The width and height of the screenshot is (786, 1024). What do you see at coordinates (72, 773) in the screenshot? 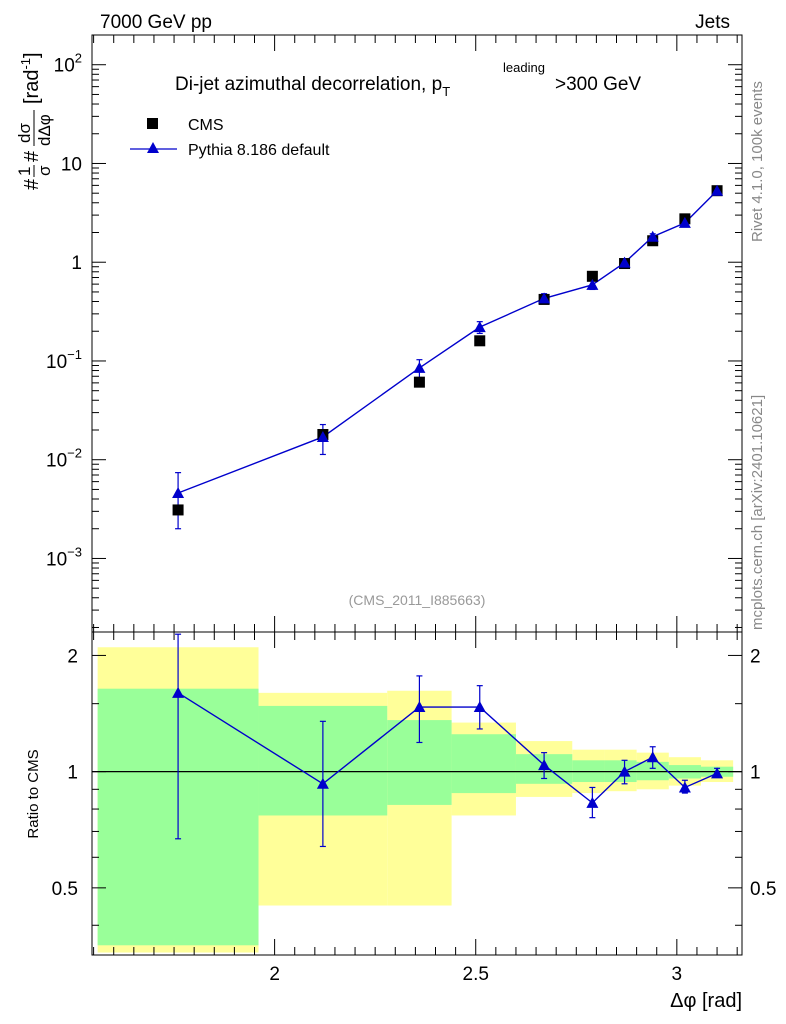
I see `ratio-ytick-label-left: 1` at bounding box center [72, 773].